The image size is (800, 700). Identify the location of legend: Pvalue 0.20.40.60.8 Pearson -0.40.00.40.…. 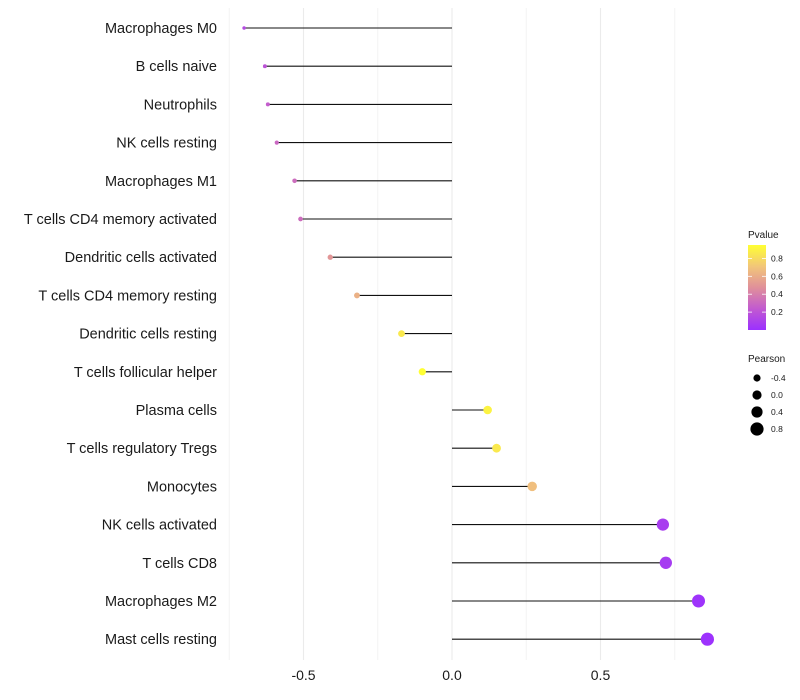
(767, 333).